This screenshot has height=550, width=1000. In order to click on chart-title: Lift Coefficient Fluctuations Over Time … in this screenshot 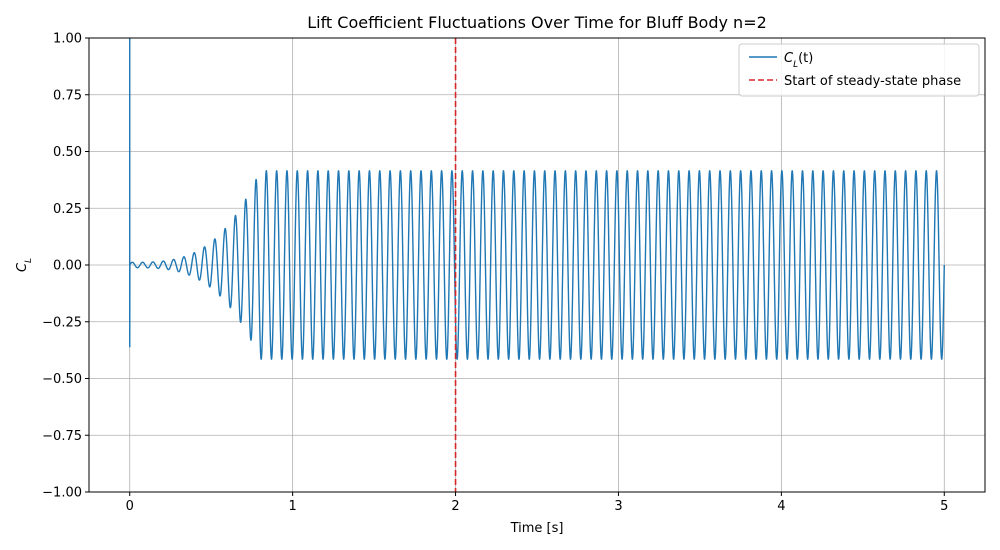, I will do `click(537, 22)`.